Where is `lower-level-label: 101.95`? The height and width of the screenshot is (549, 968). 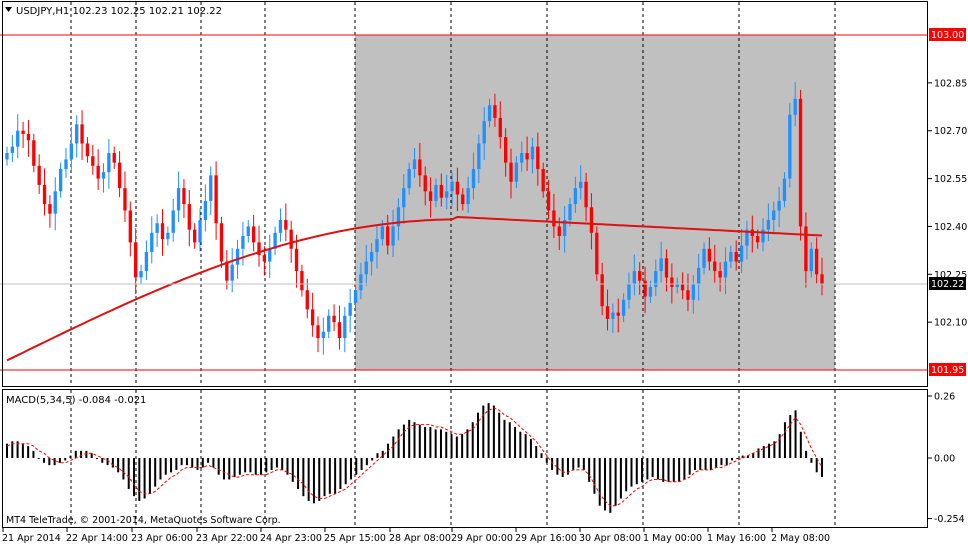 lower-level-label: 101.95 is located at coordinates (947, 369).